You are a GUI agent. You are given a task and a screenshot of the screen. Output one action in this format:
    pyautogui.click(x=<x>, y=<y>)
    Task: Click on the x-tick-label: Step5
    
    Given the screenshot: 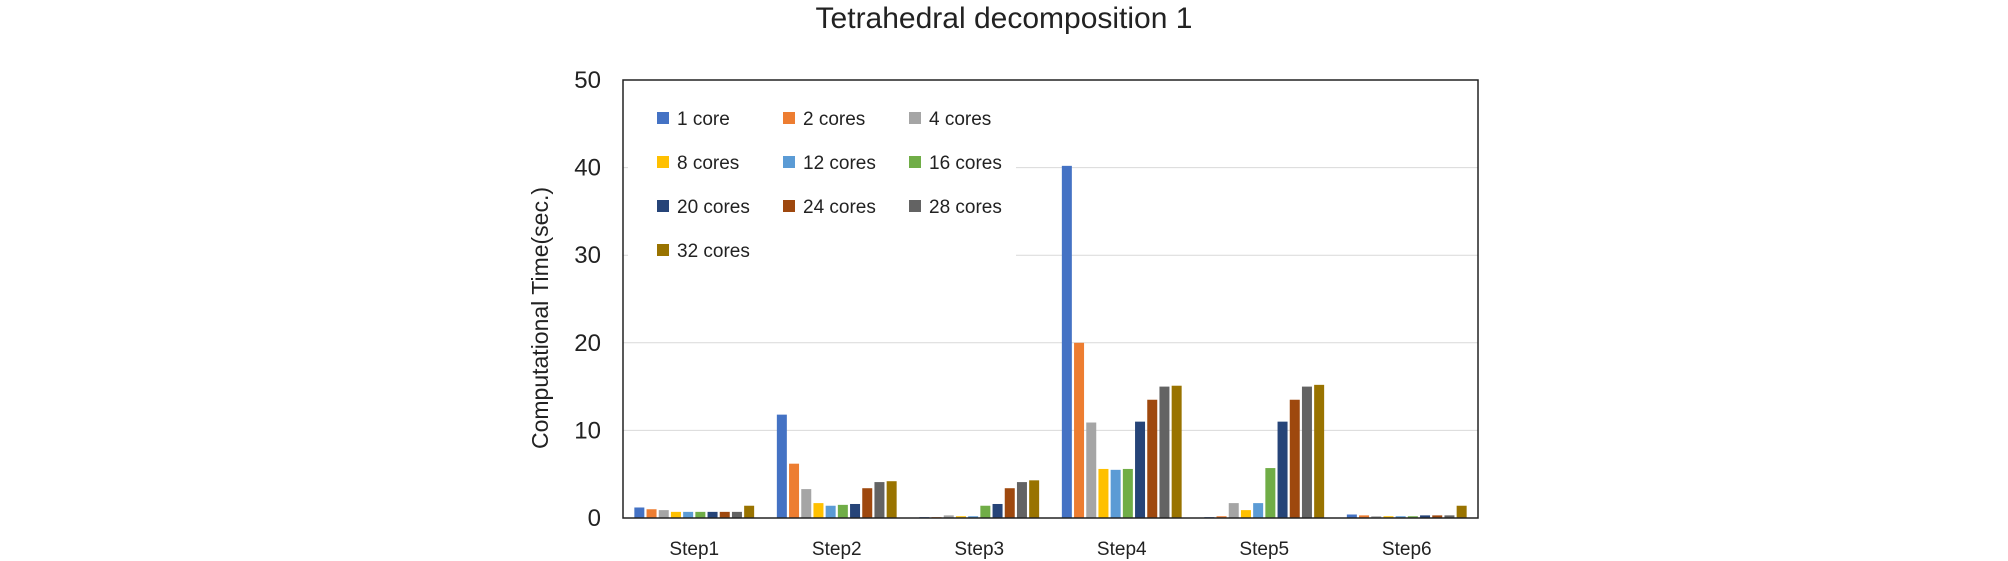 What is the action you would take?
    pyautogui.click(x=1264, y=549)
    